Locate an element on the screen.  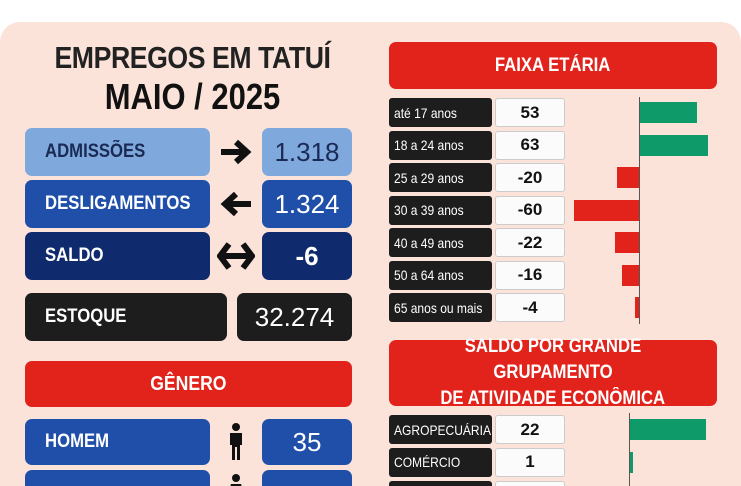
page-subtitle: MAIO / 2025 is located at coordinates (192, 96).